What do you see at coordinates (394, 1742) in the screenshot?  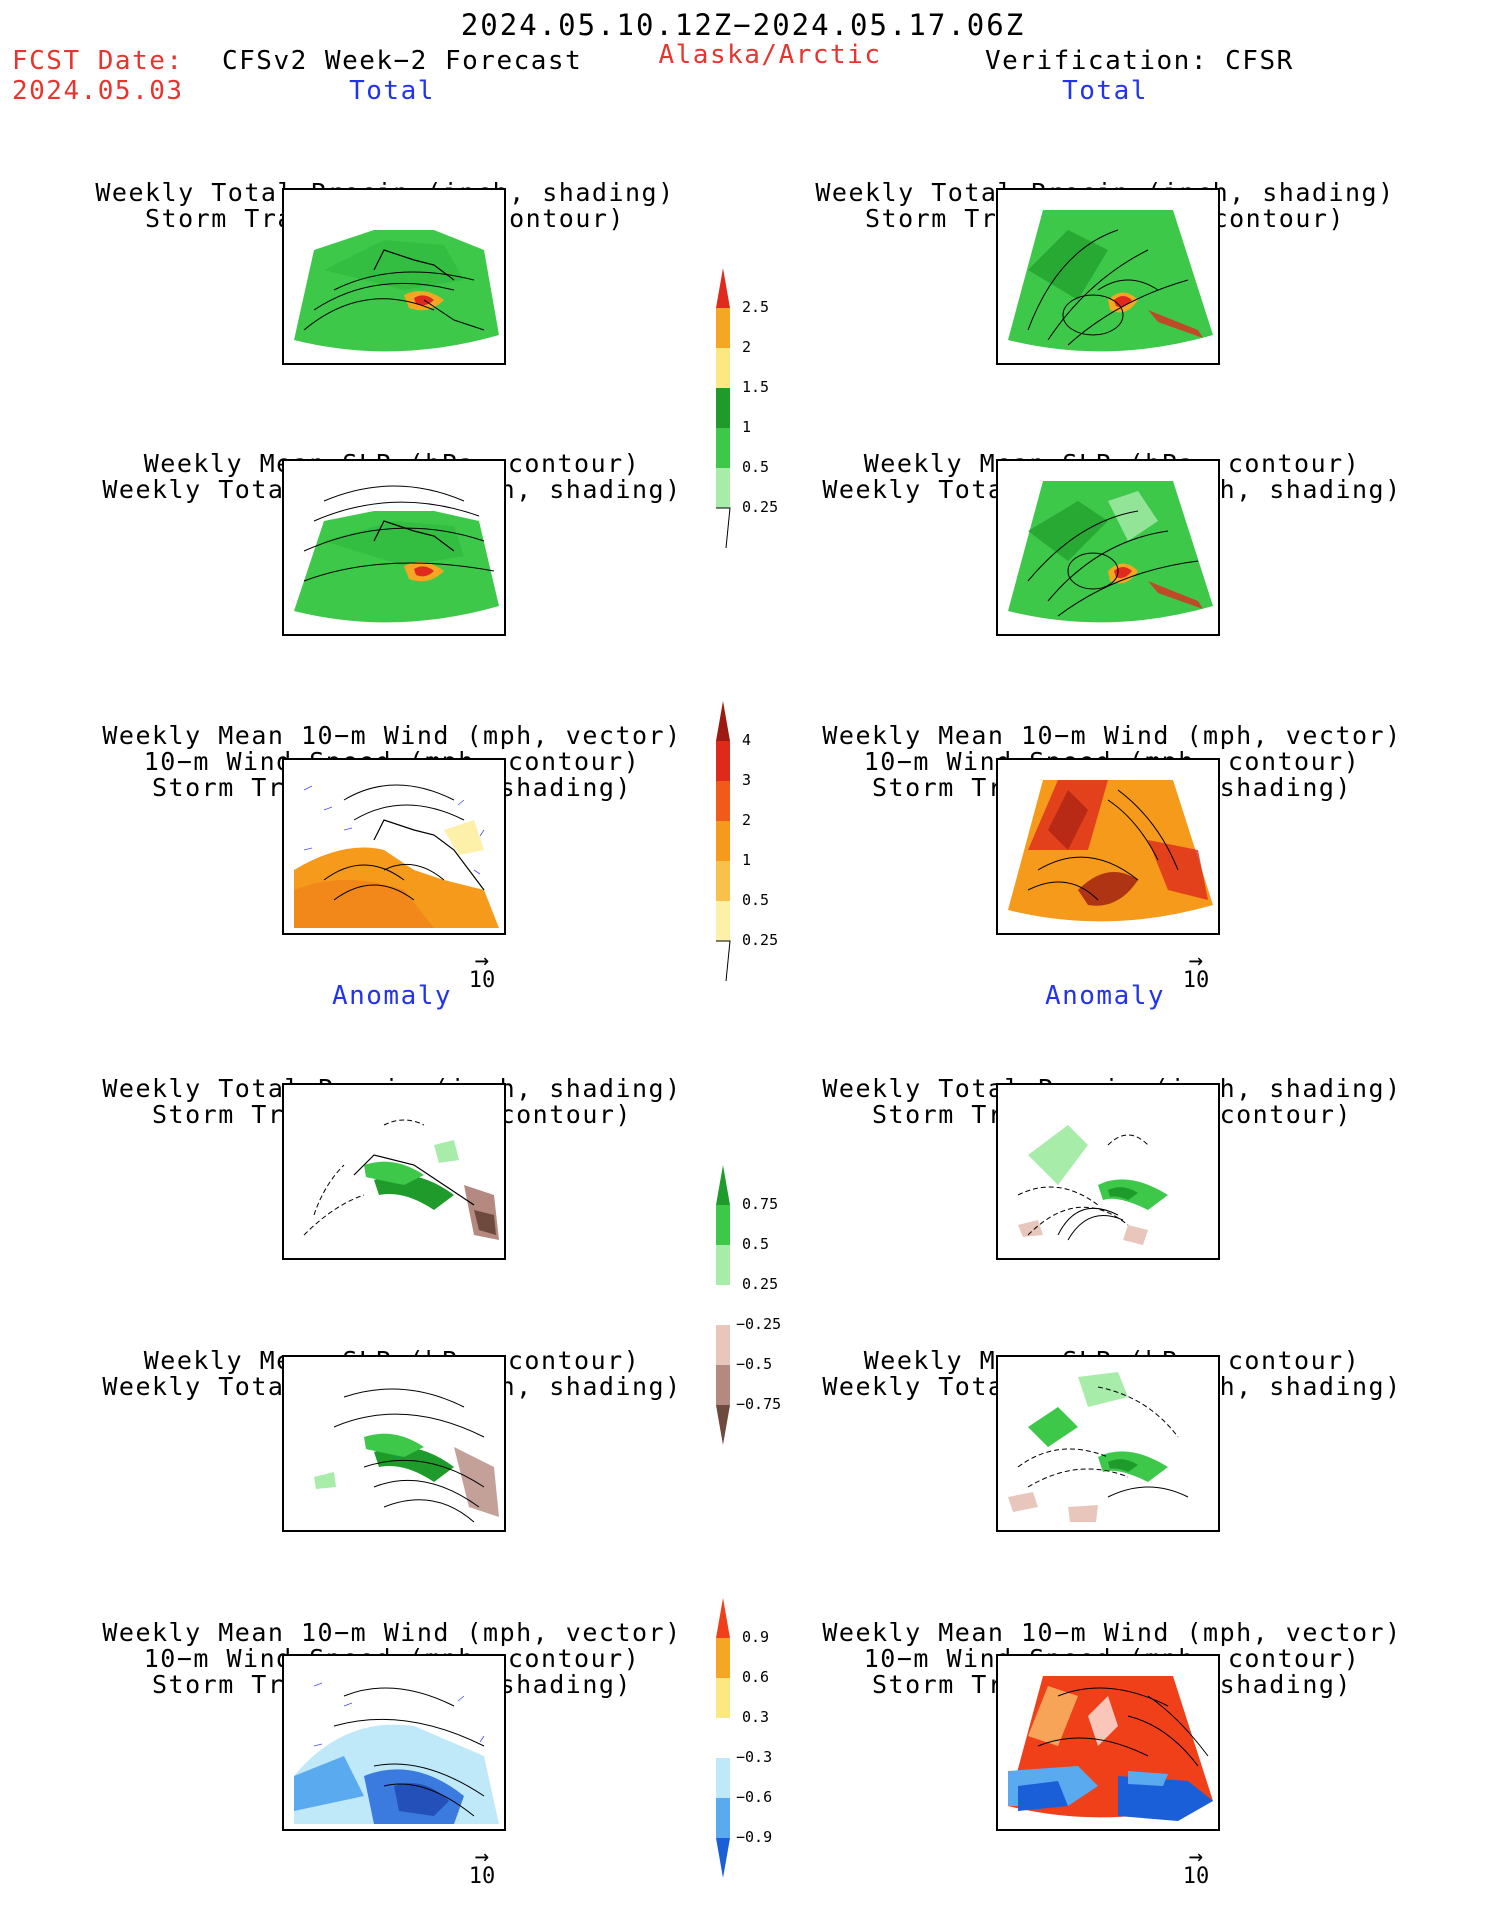 I see `map-wind-track-anomaly-forecast` at bounding box center [394, 1742].